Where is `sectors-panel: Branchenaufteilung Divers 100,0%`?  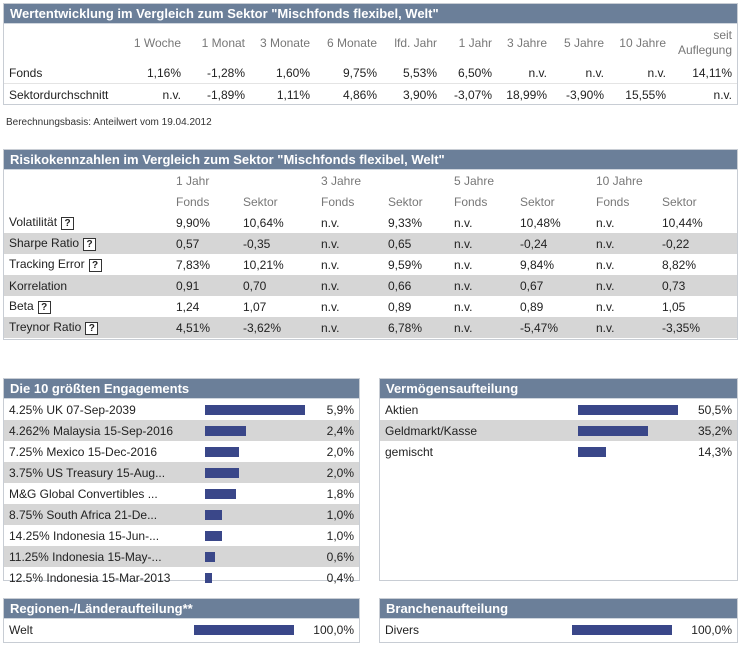 sectors-panel: Branchenaufteilung Divers 100,0% is located at coordinates (558, 620).